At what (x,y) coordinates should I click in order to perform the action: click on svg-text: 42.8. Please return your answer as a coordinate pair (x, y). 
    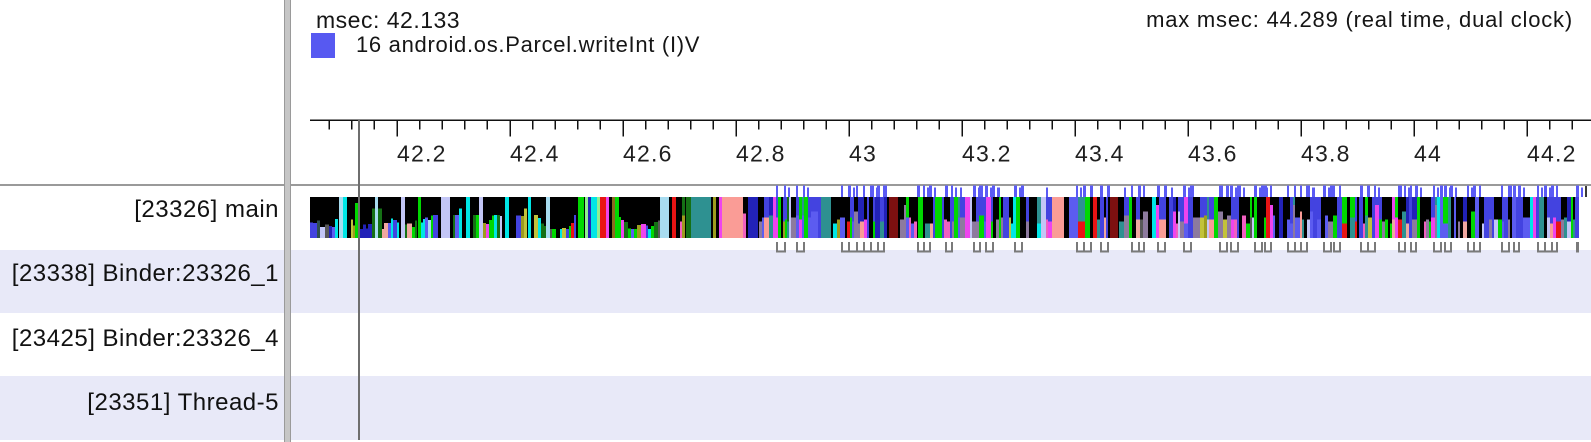
    Looking at the image, I should click on (761, 154).